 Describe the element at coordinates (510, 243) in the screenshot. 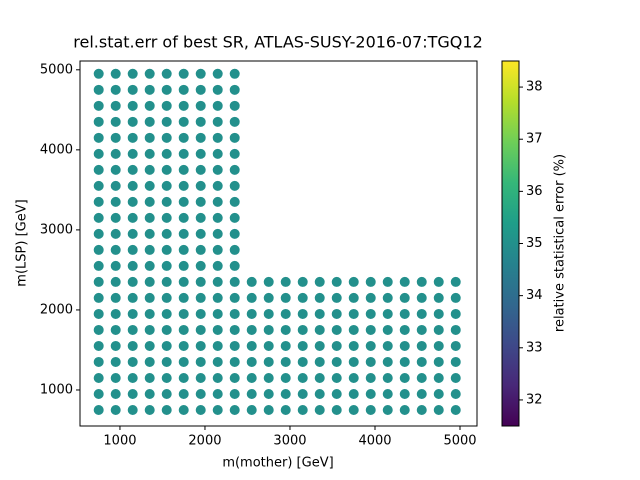

I see `colorbar` at that location.